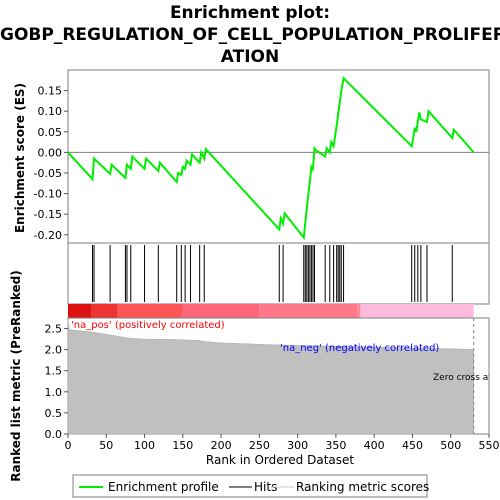  What do you see at coordinates (54, 413) in the screenshot?
I see `metric-y-tick-label: 0.5` at bounding box center [54, 413].